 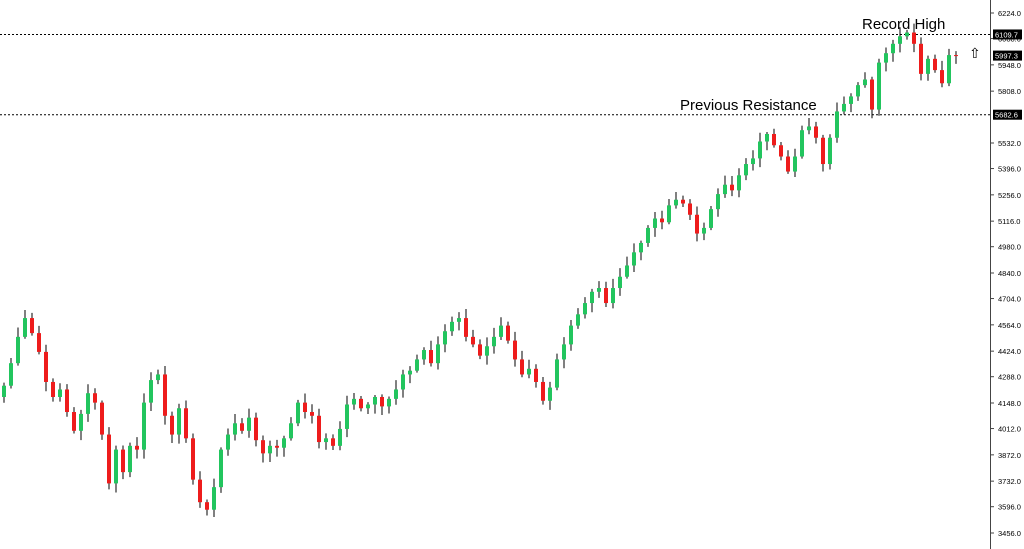 I want to click on y-tick-label: 5116.0, so click(x=1009, y=221).